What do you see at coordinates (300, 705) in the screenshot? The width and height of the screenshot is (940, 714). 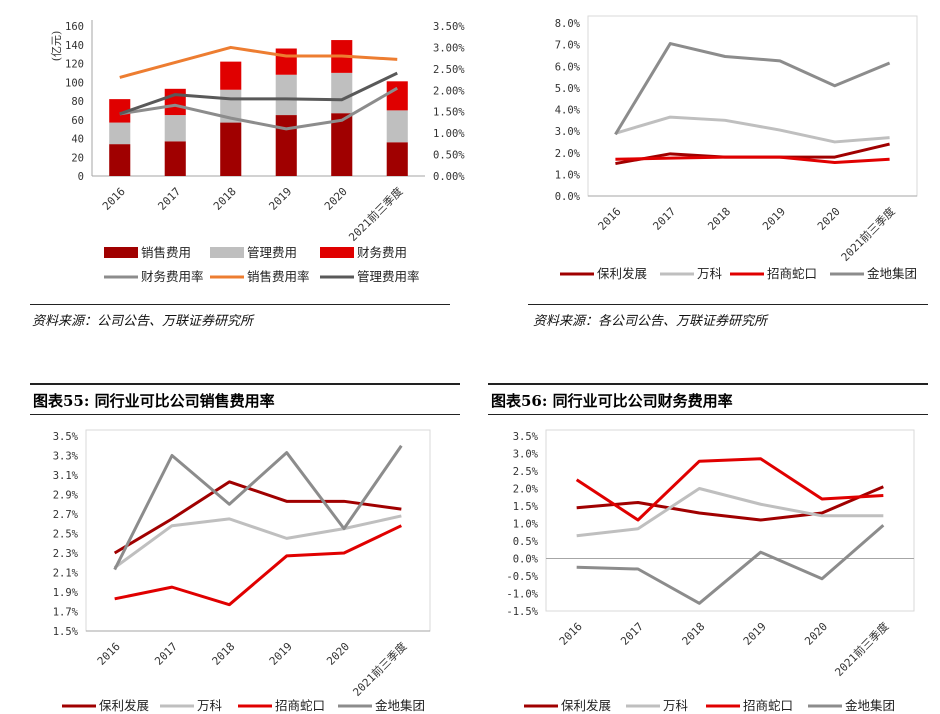 I see `c3-legend-label: 招商蛇口` at bounding box center [300, 705].